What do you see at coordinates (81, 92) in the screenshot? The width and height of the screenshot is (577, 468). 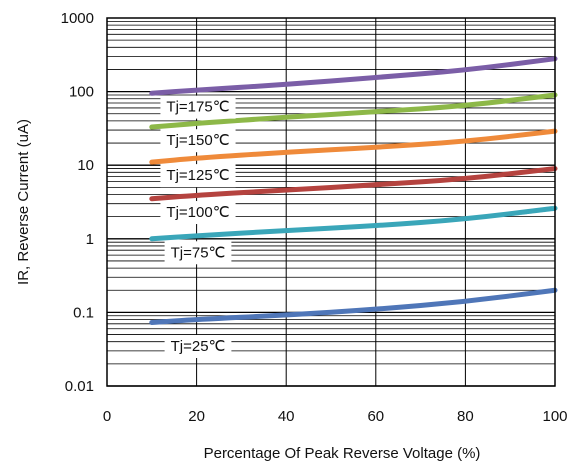 I see `y-tick-label: 100` at bounding box center [81, 92].